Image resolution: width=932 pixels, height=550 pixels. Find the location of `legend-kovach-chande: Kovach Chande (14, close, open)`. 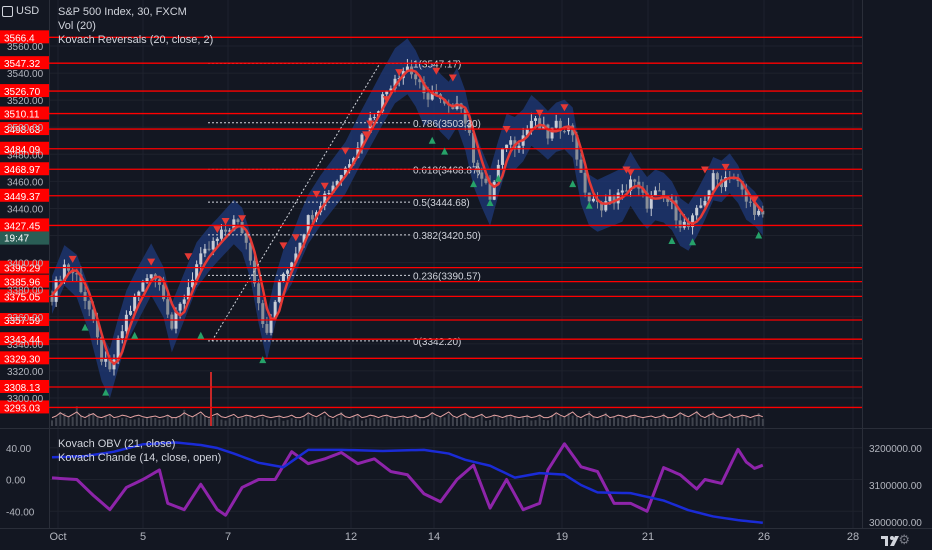

legend-kovach-chande: Kovach Chande (14, close, open) is located at coordinates (140, 458).